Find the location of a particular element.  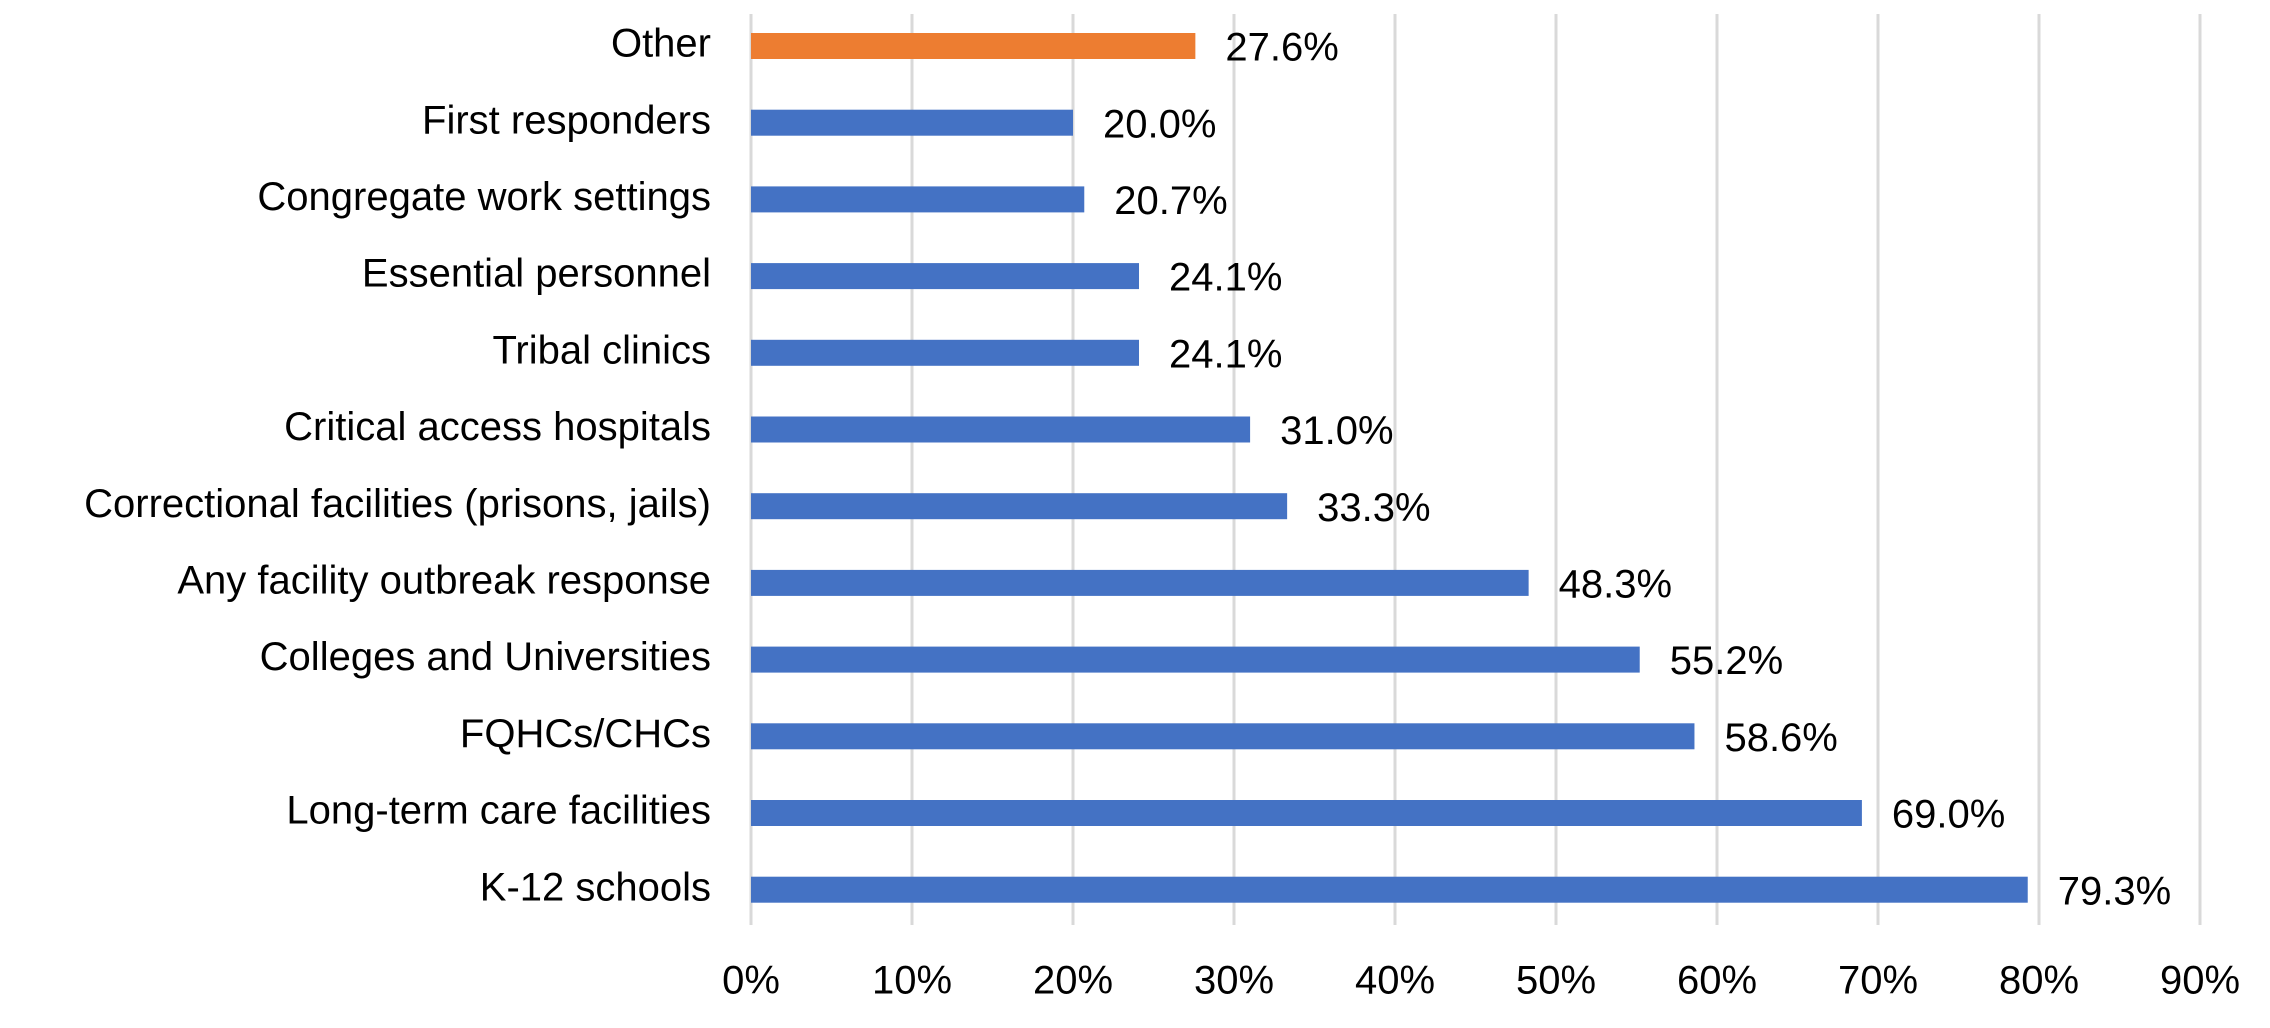

x-tick-label: 70% is located at coordinates (1878, 981).